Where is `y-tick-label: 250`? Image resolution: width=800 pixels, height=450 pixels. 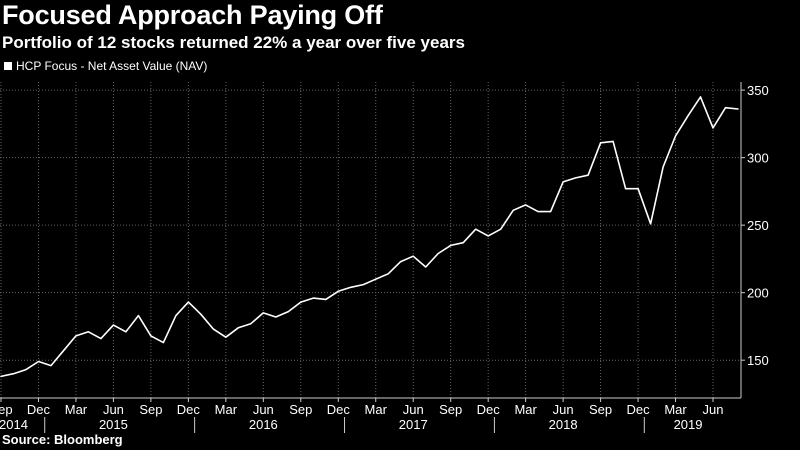 y-tick-label: 250 is located at coordinates (758, 225).